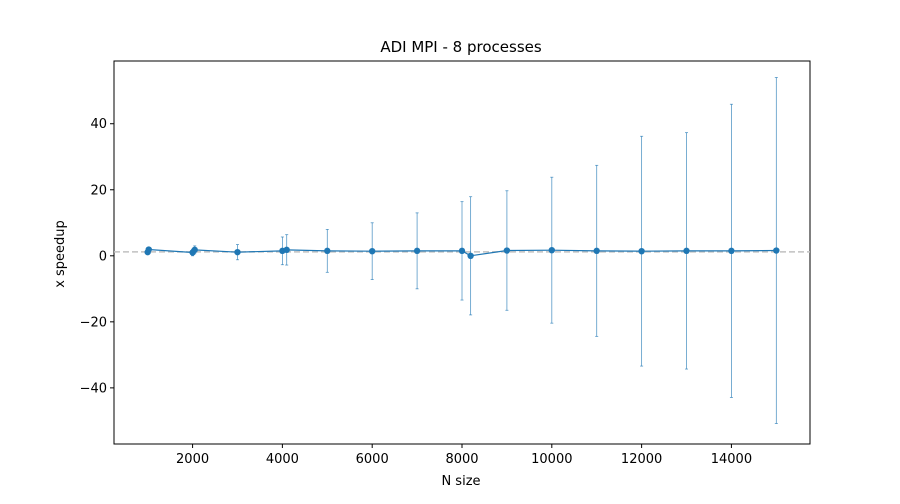  Describe the element at coordinates (93, 388) in the screenshot. I see `y-tick-label: −40` at that location.